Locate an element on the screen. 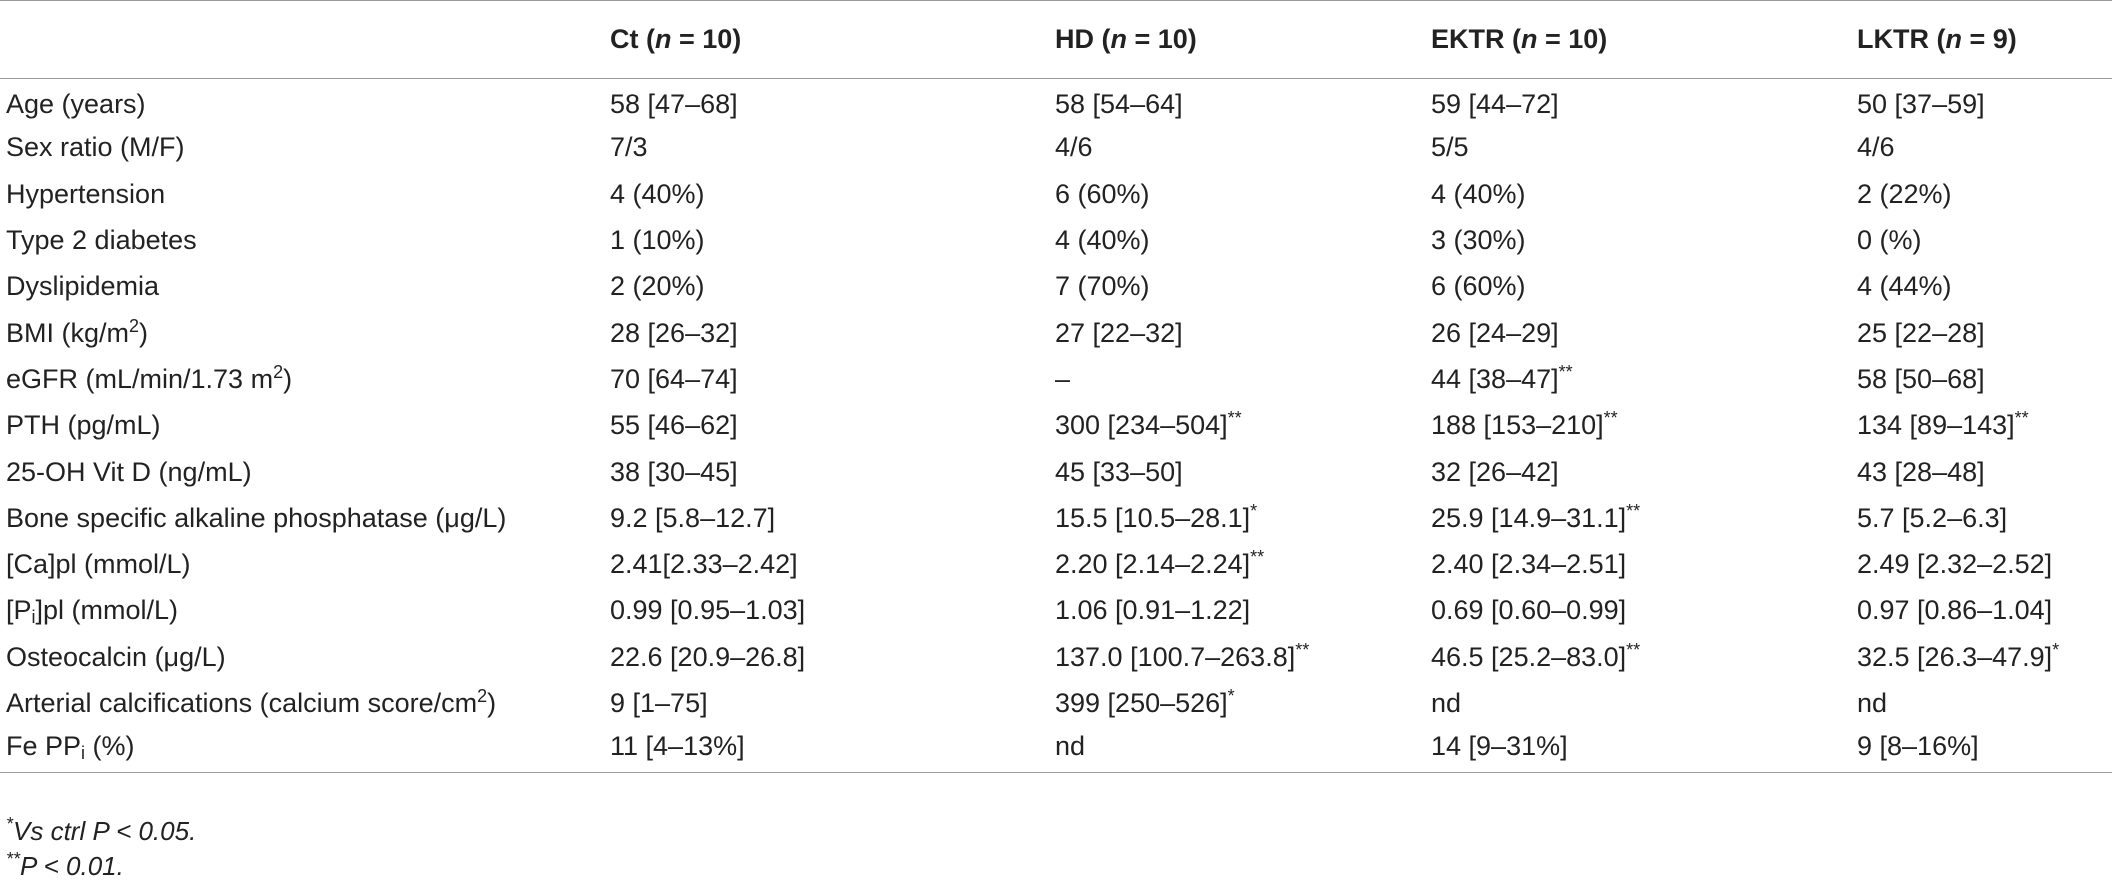  cell-lktr: 9 [8–16%] is located at coordinates (1984, 750).